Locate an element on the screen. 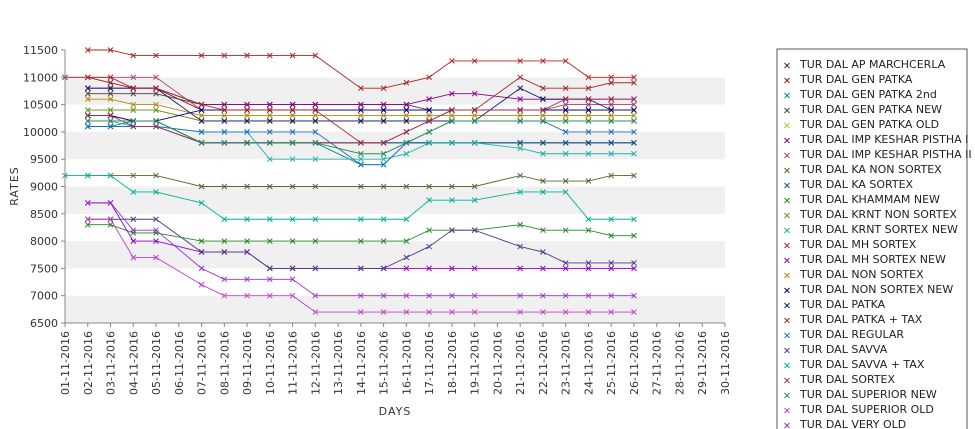 The width and height of the screenshot is (975, 429). x-tick-label: 17-11-2016 is located at coordinates (429, 363).